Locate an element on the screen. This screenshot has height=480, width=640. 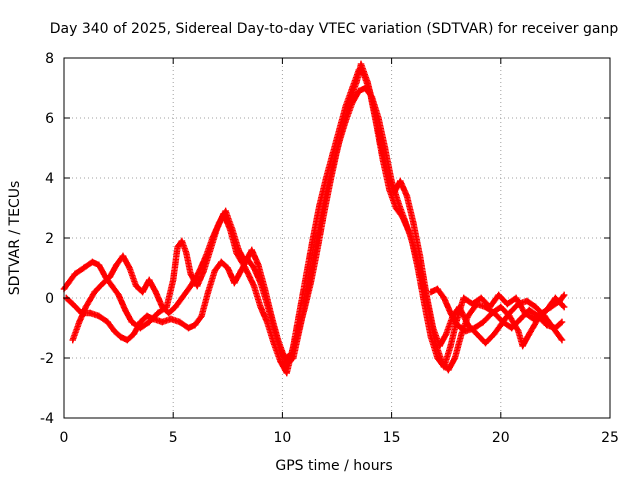
y-tick-label: 6 is located at coordinates (49, 119).